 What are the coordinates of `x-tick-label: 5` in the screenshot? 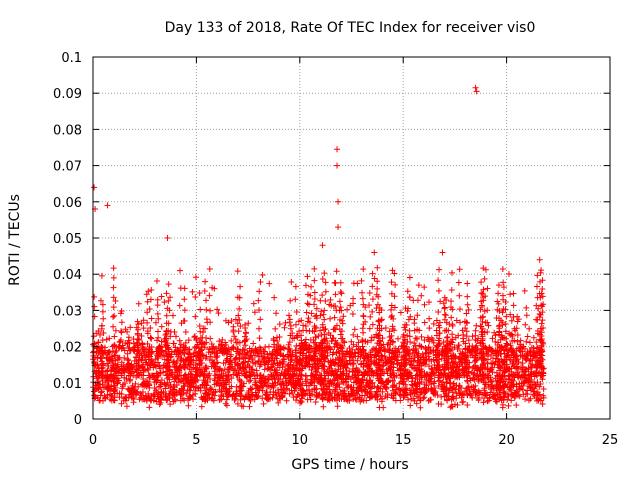 It's located at (196, 440).